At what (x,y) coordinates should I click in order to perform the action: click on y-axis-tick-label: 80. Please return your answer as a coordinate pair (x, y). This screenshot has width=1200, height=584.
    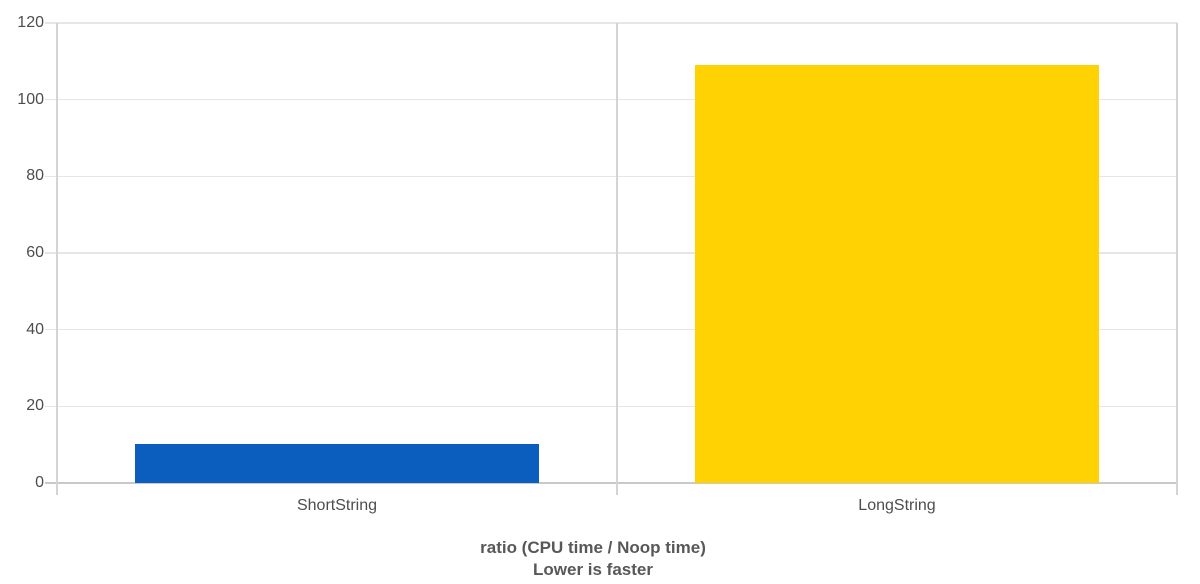
    Looking at the image, I should click on (35, 176).